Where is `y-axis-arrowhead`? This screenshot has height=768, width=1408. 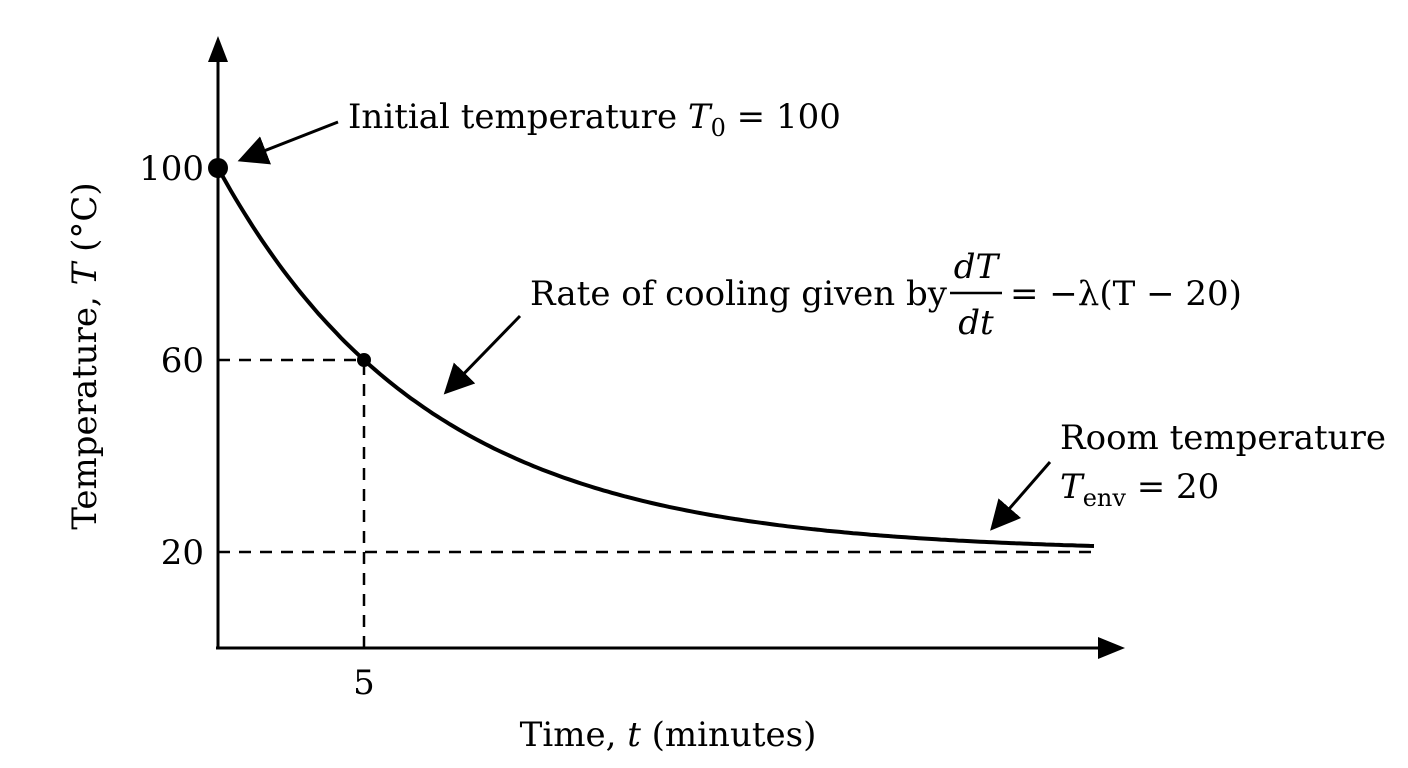 y-axis-arrowhead is located at coordinates (218, 49).